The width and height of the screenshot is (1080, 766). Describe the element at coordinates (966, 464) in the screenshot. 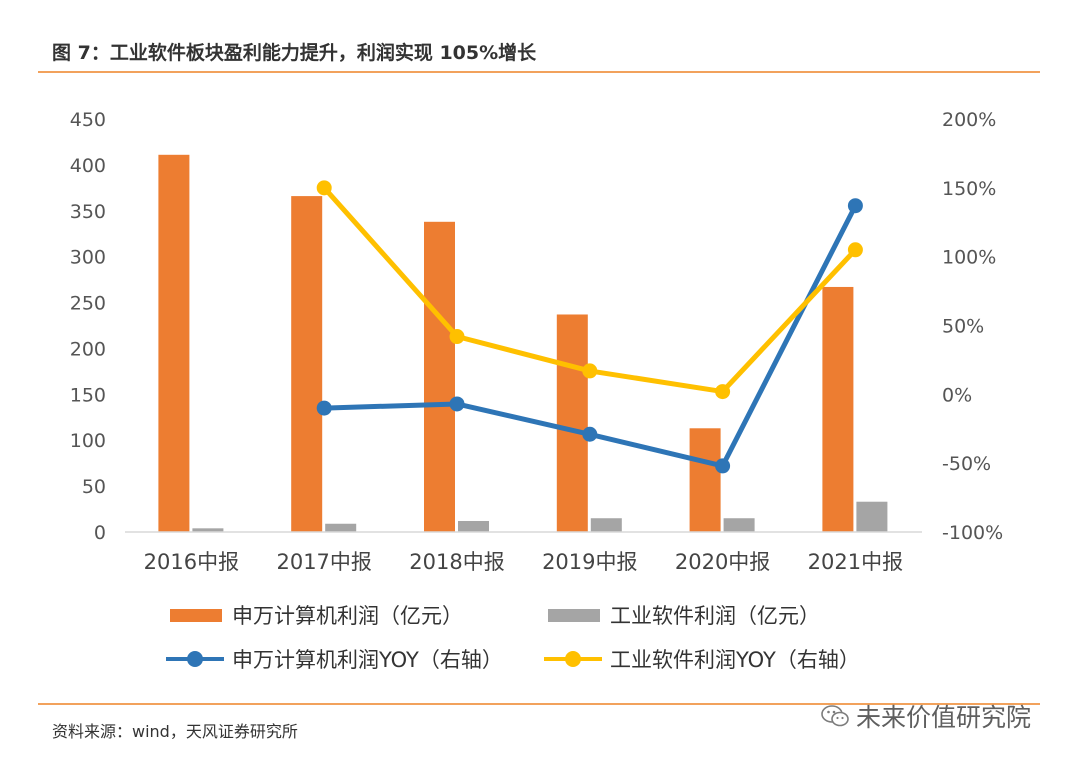

I see `right-tick-label: -50%` at that location.